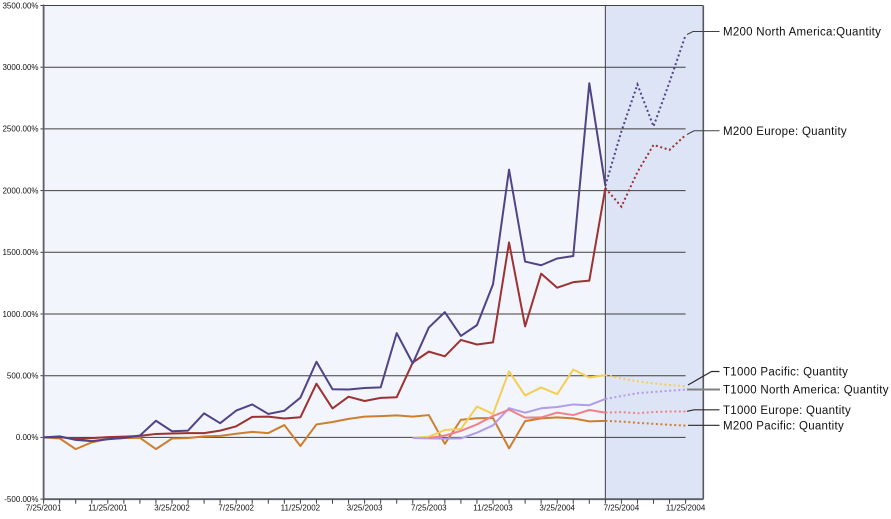 The height and width of the screenshot is (519, 891). I want to click on svg-text: T1000 Pacific: Quantity, so click(785, 373).